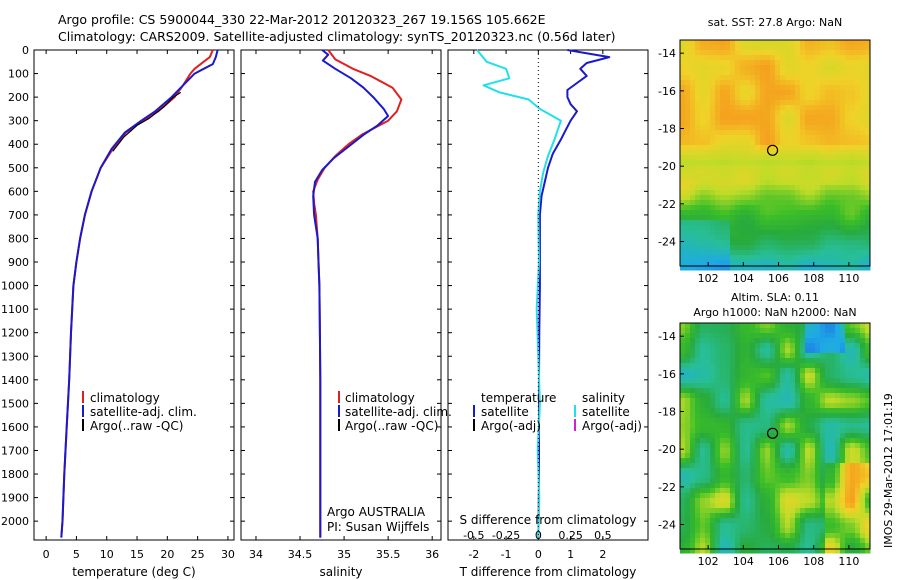 Image resolution: width=900 pixels, height=580 pixels. What do you see at coordinates (25, 50) in the screenshot?
I see `depth-tick-label: 0` at bounding box center [25, 50].